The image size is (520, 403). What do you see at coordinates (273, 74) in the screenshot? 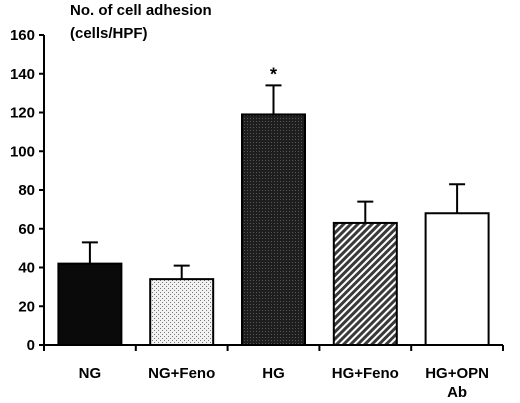
I see `significance-marker: *` at bounding box center [273, 74].